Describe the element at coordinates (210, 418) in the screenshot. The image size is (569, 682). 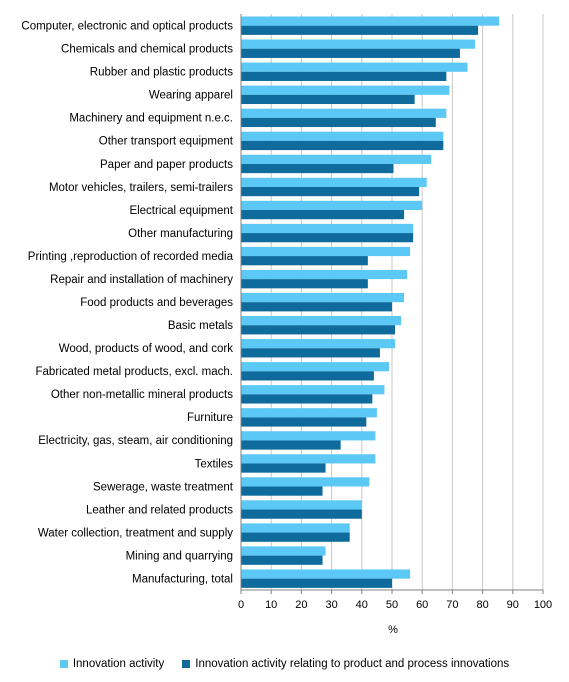
I see `category-label: Furniture` at that location.